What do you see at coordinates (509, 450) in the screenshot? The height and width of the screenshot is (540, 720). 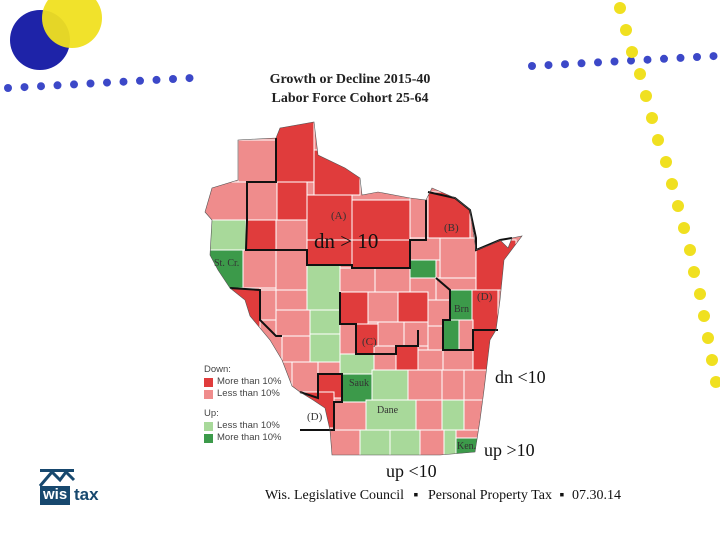 I see `annotation-up-gt-10: up >10` at bounding box center [509, 450].